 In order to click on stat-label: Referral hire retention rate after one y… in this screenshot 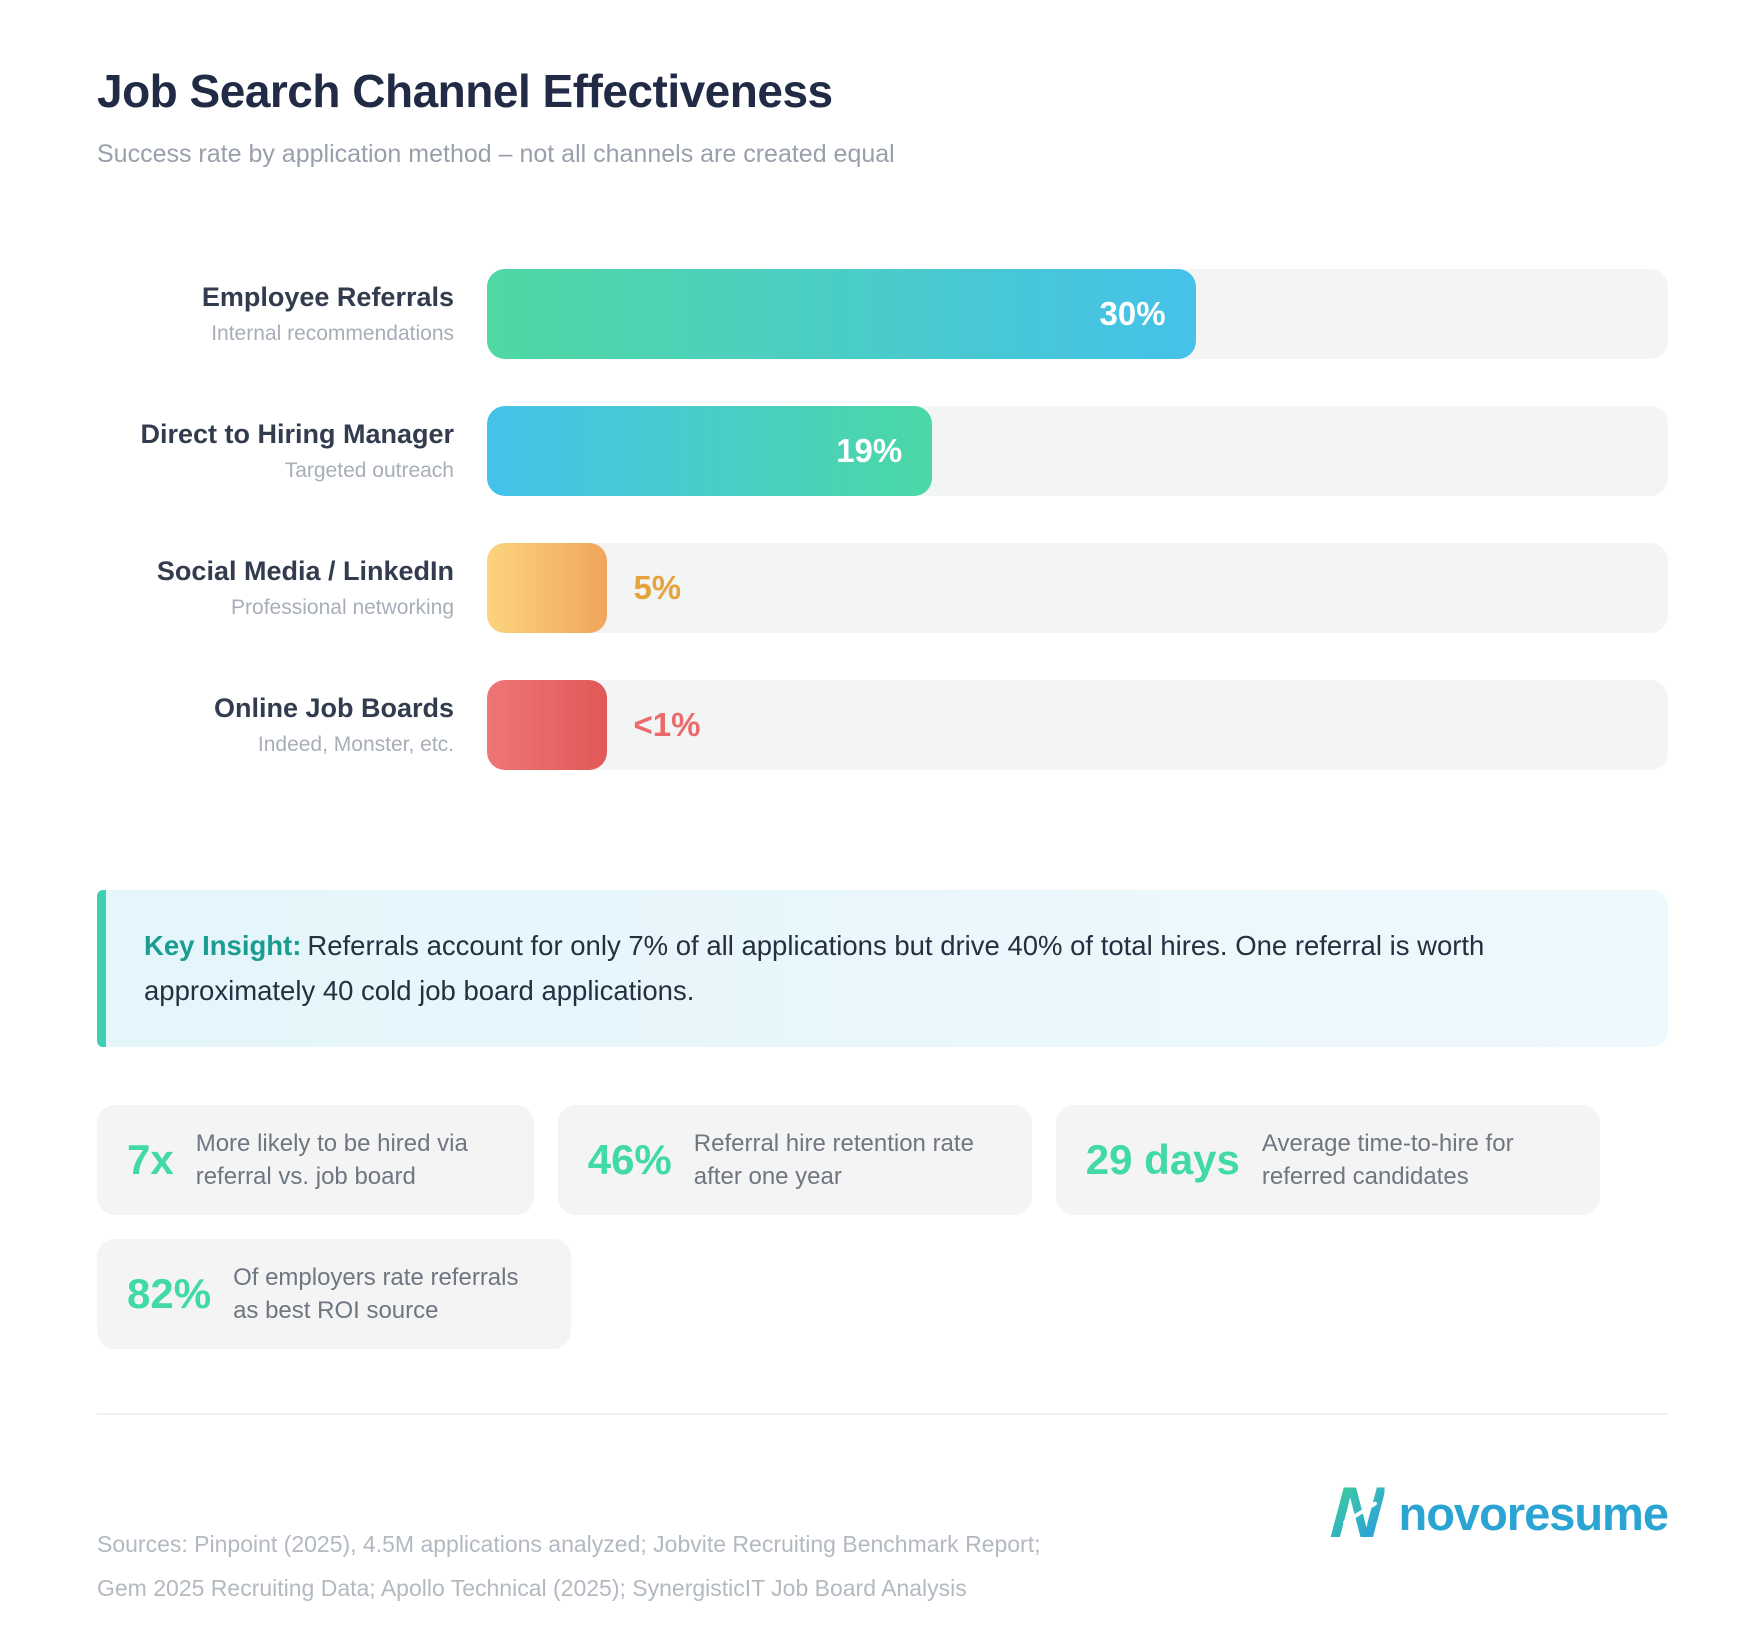, I will do `click(833, 1160)`.